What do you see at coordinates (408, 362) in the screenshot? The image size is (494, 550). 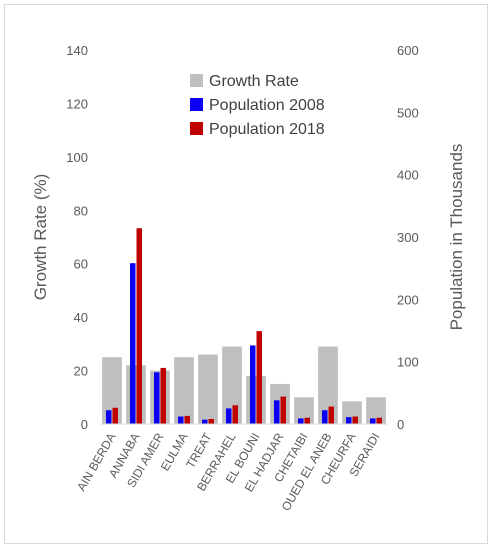 I see `y2-tick-label: 100` at bounding box center [408, 362].